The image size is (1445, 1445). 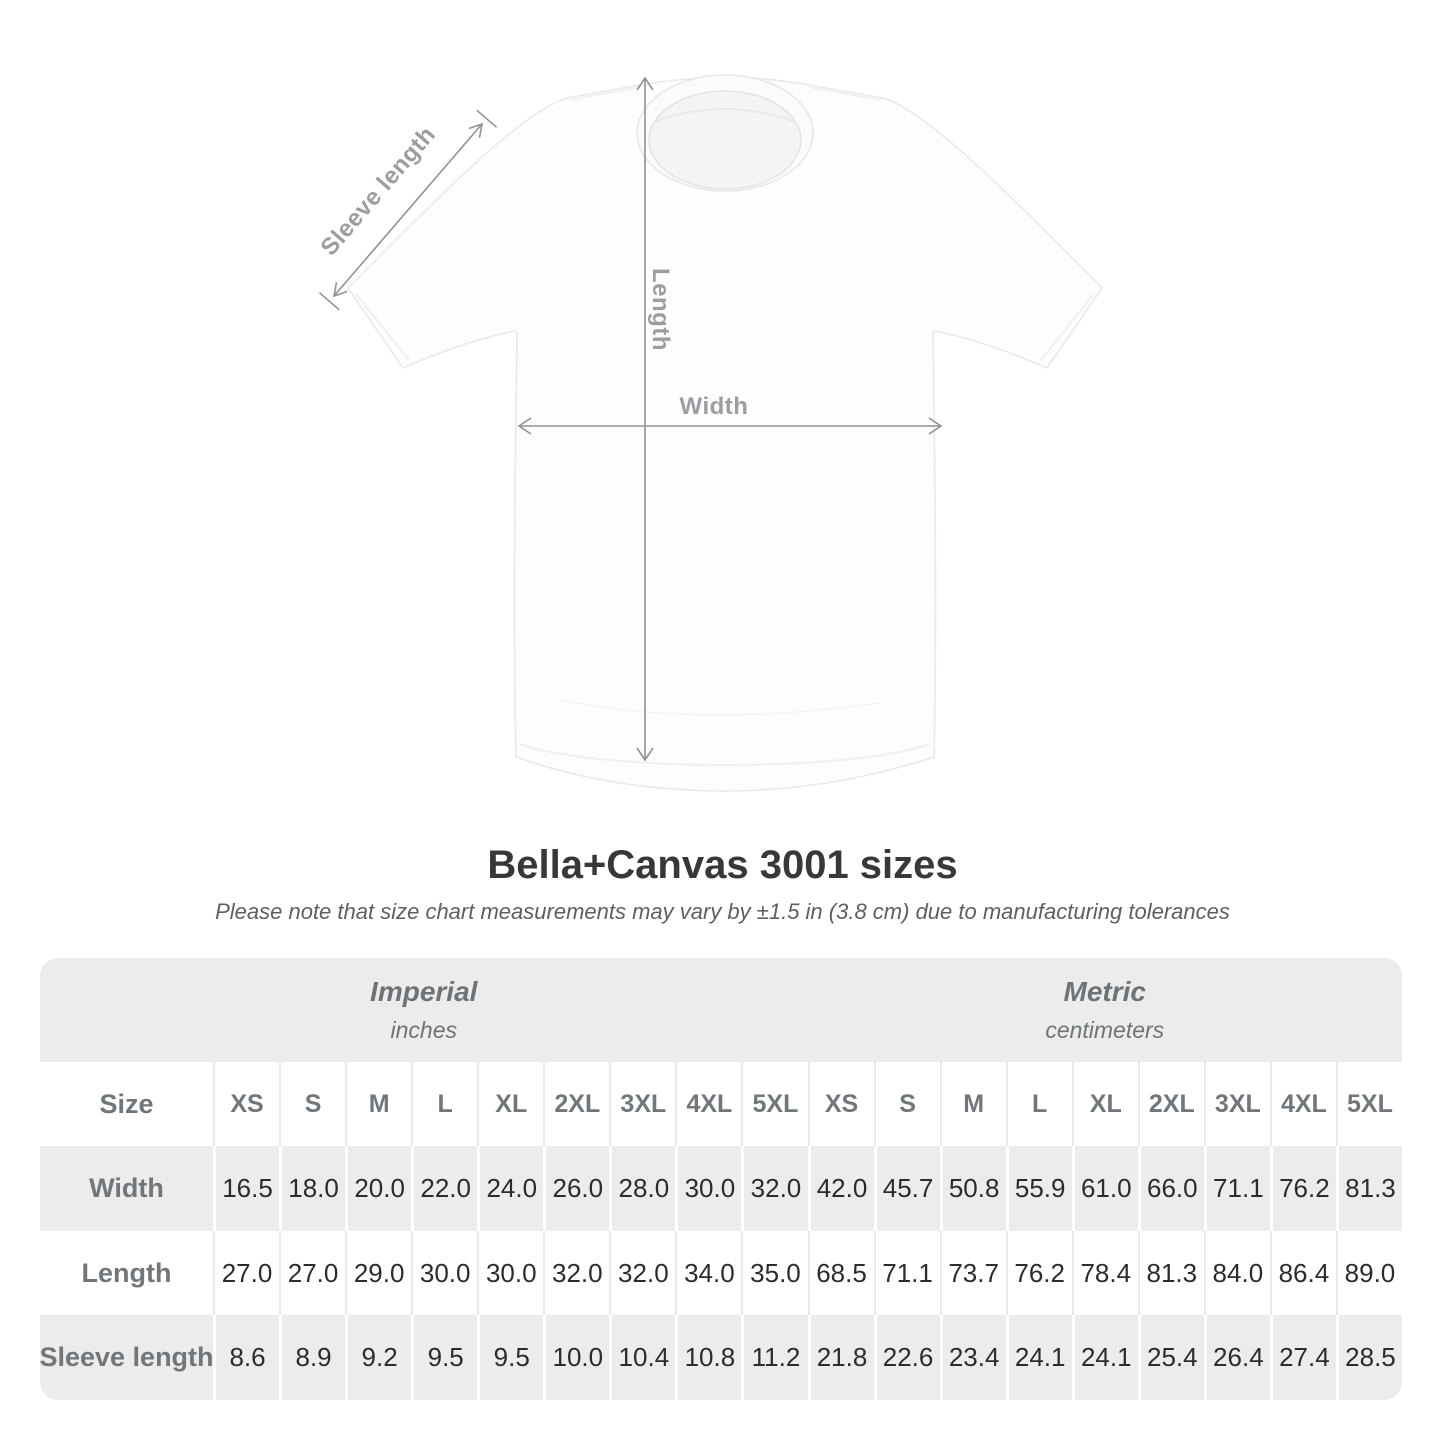 What do you see at coordinates (510, 1104) in the screenshot?
I see `size-header-imperial: XL` at bounding box center [510, 1104].